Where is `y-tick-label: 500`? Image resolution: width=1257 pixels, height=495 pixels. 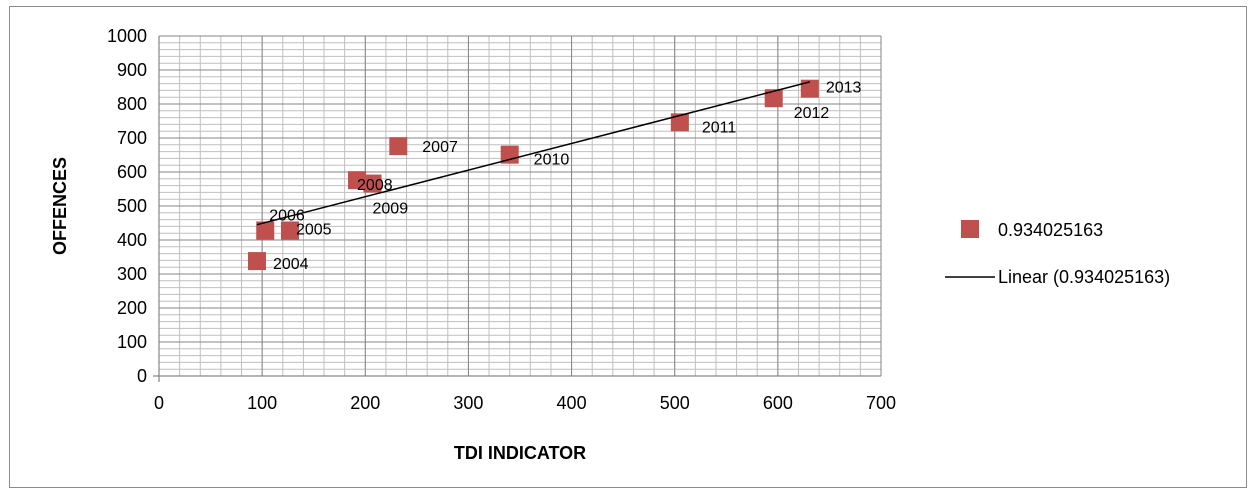 y-tick-label: 500 is located at coordinates (132, 206).